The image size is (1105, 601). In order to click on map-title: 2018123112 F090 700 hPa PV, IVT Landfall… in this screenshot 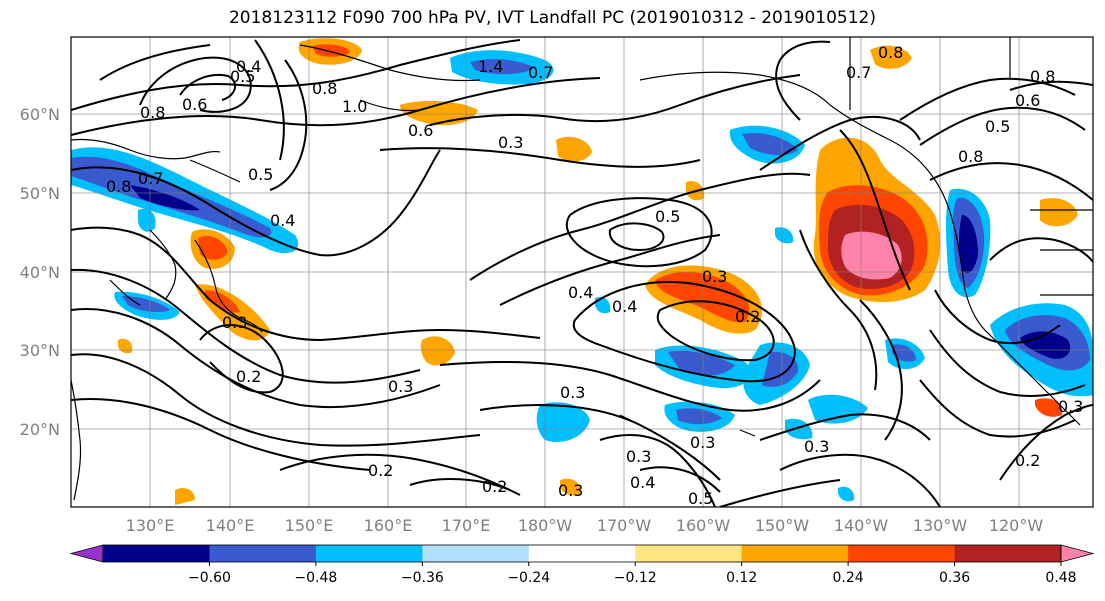, I will do `click(552, 18)`.